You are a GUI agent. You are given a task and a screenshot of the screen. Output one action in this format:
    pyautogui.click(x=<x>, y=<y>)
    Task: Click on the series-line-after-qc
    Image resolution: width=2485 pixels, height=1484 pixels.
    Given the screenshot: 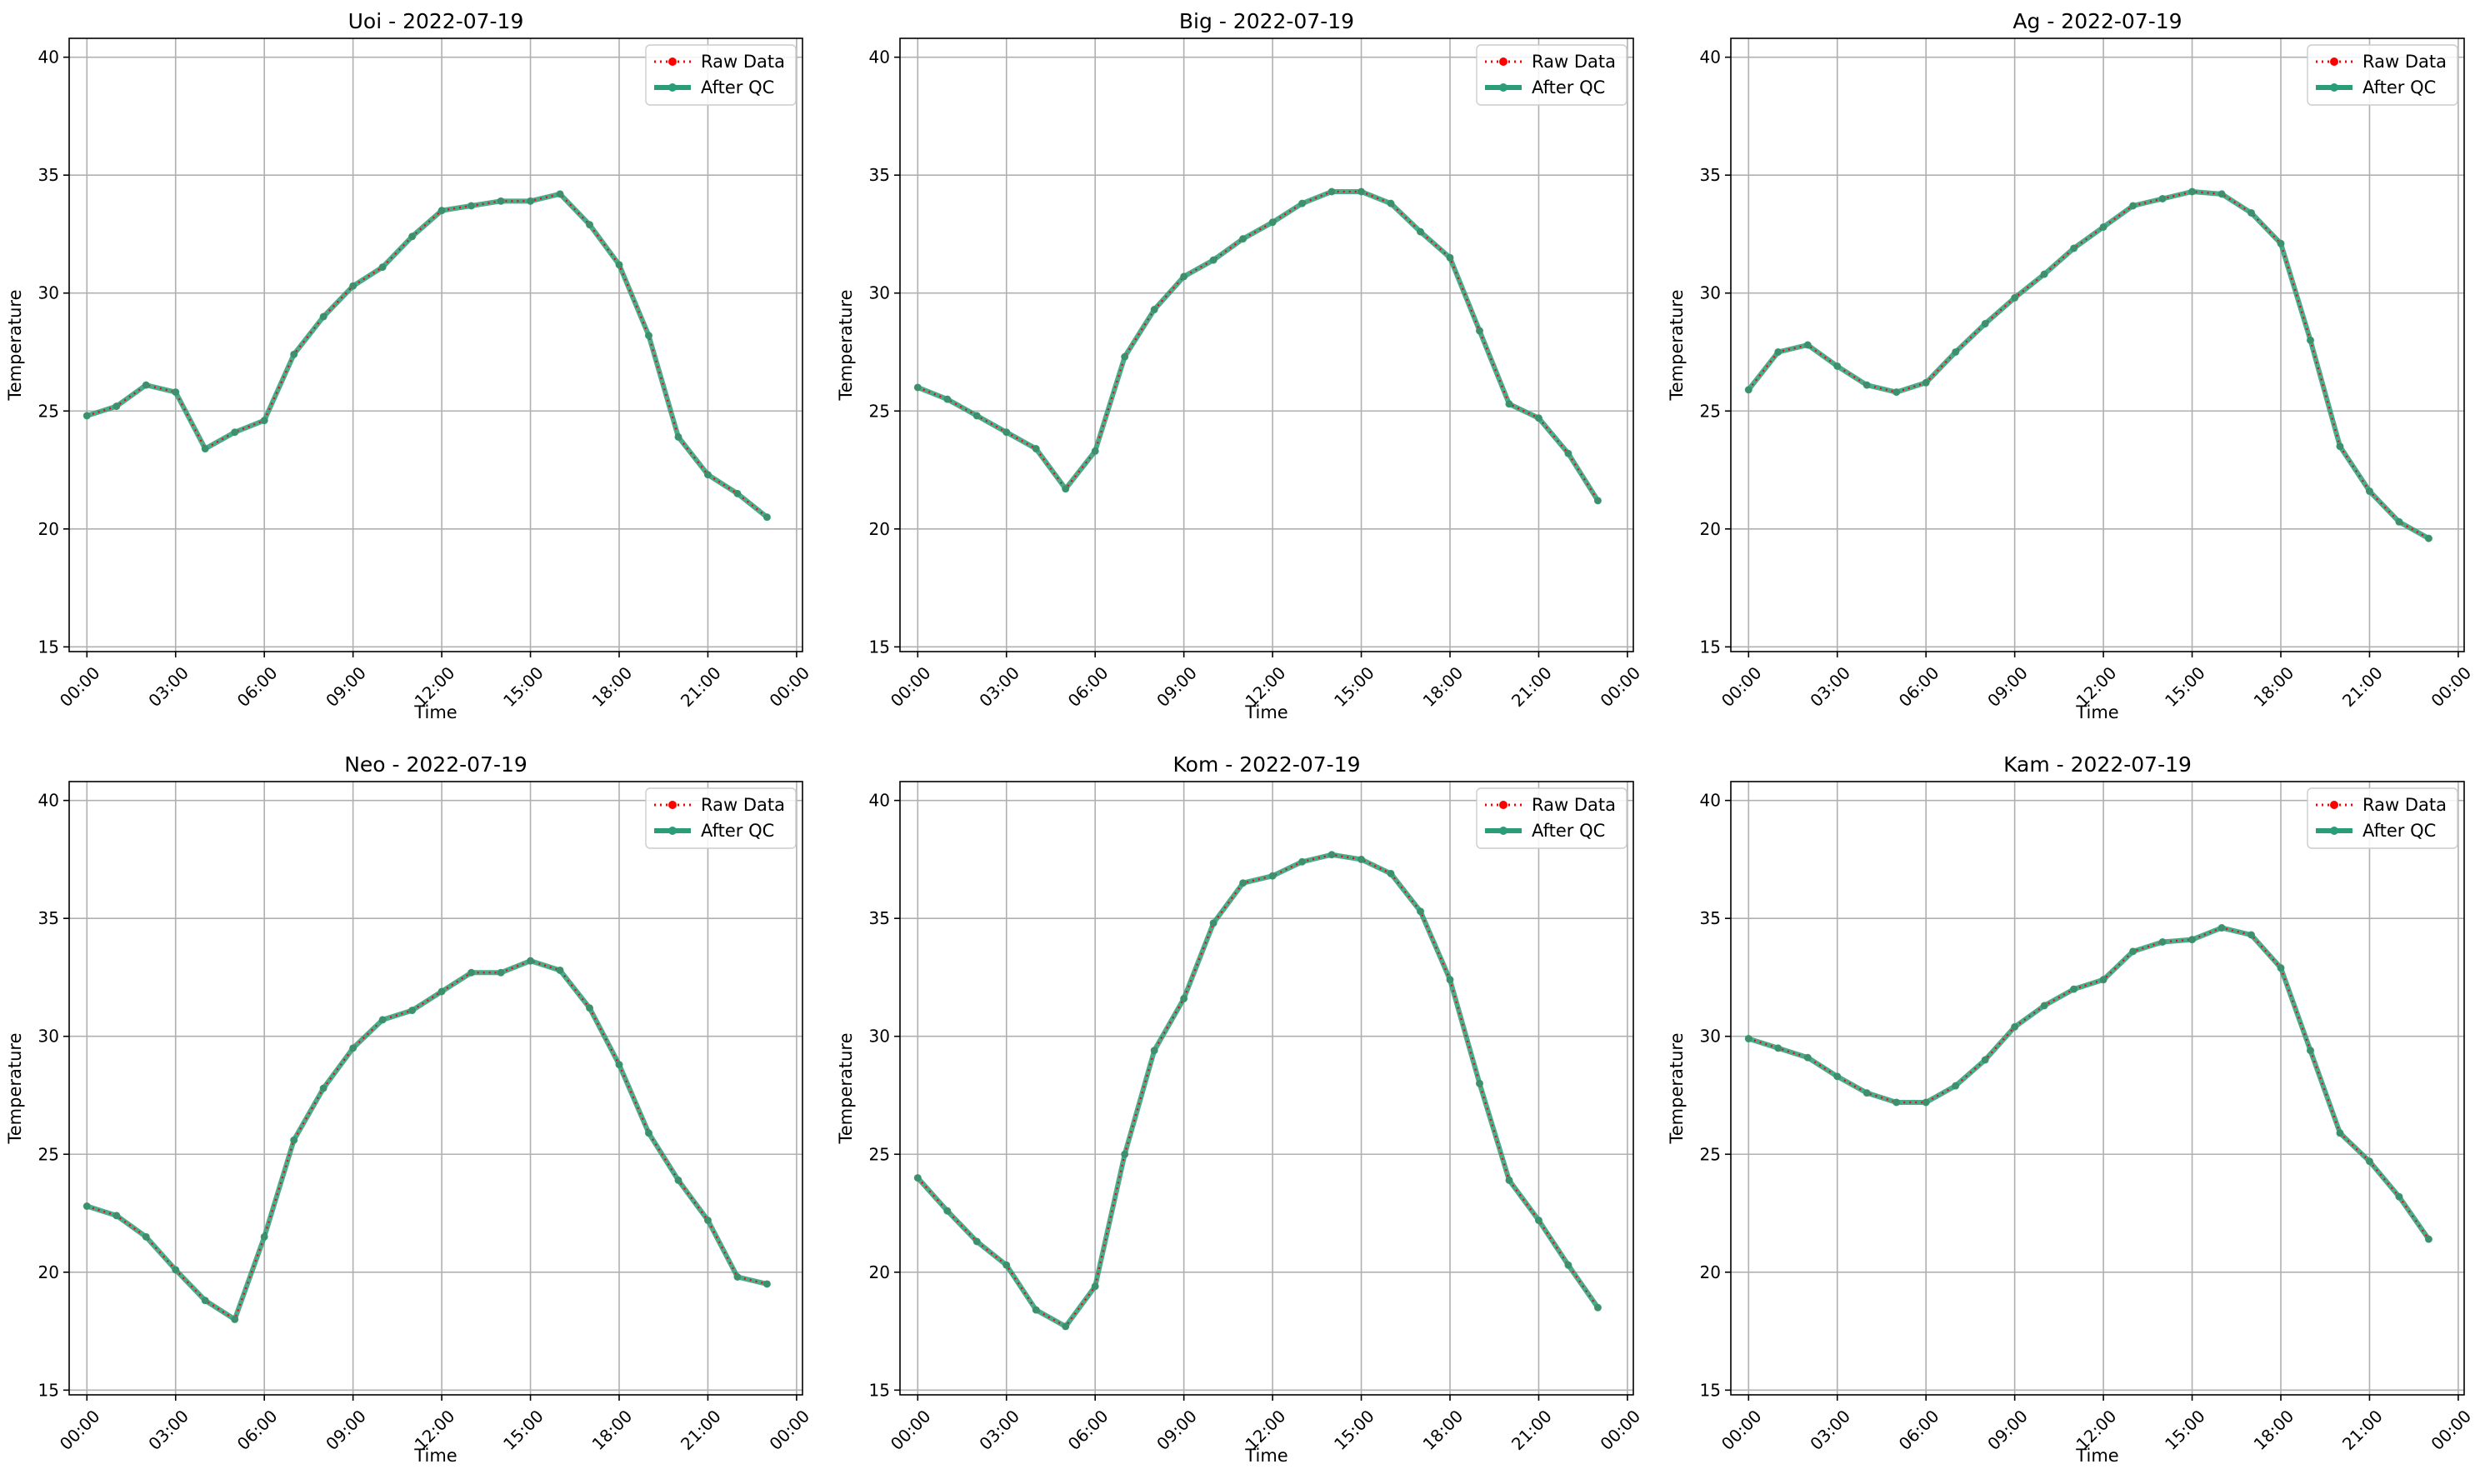 What is the action you would take?
    pyautogui.click(x=2089, y=1083)
    